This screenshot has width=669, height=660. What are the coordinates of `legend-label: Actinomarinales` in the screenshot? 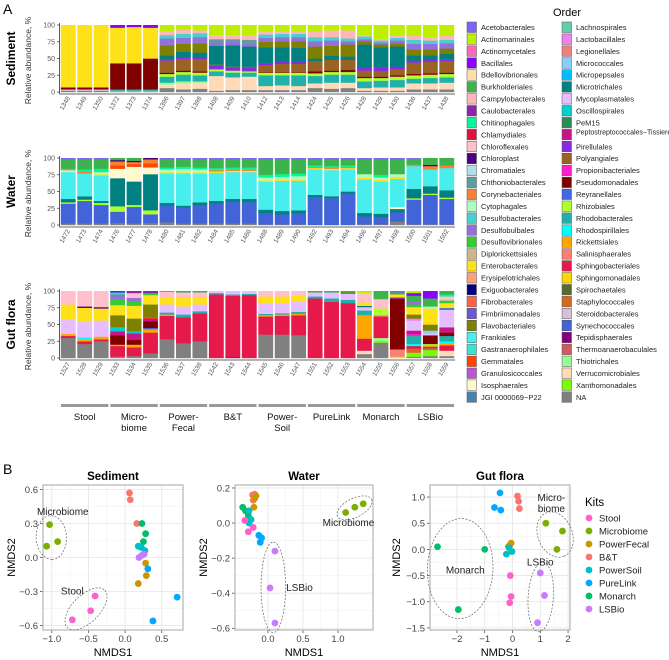 It's located at (508, 39).